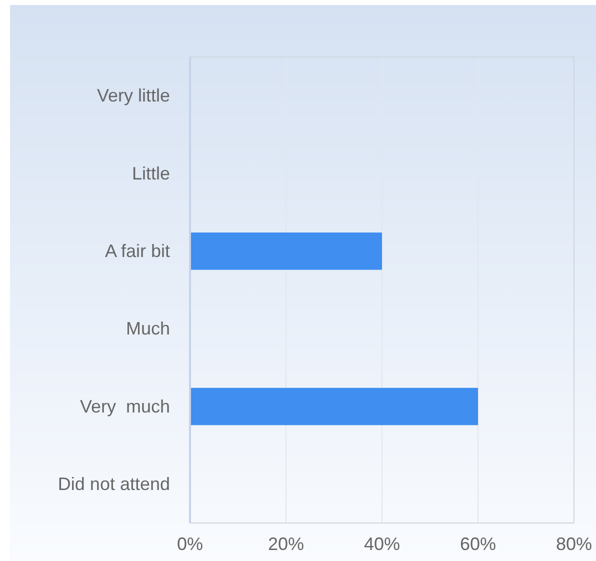 The image size is (596, 561). What do you see at coordinates (574, 544) in the screenshot?
I see `x-tick-label: 80%` at bounding box center [574, 544].